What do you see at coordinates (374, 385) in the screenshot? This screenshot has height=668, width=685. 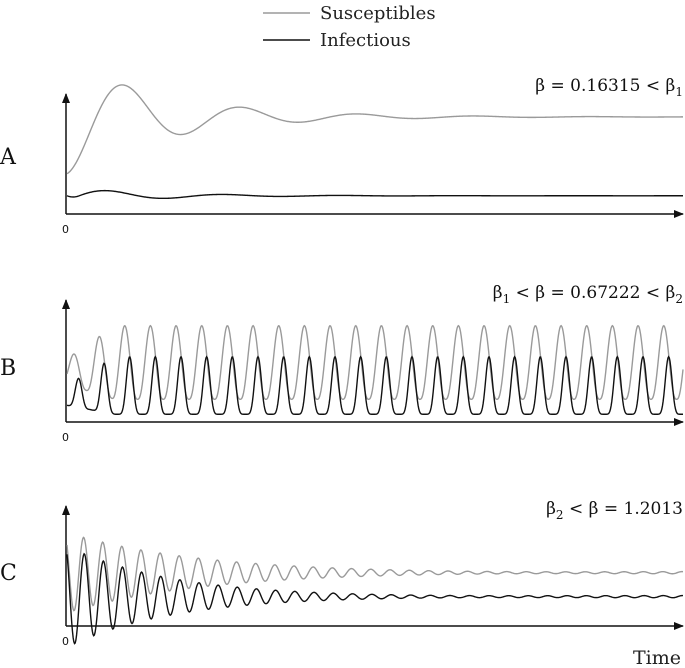 I see `series-line-b-infectious` at bounding box center [374, 385].